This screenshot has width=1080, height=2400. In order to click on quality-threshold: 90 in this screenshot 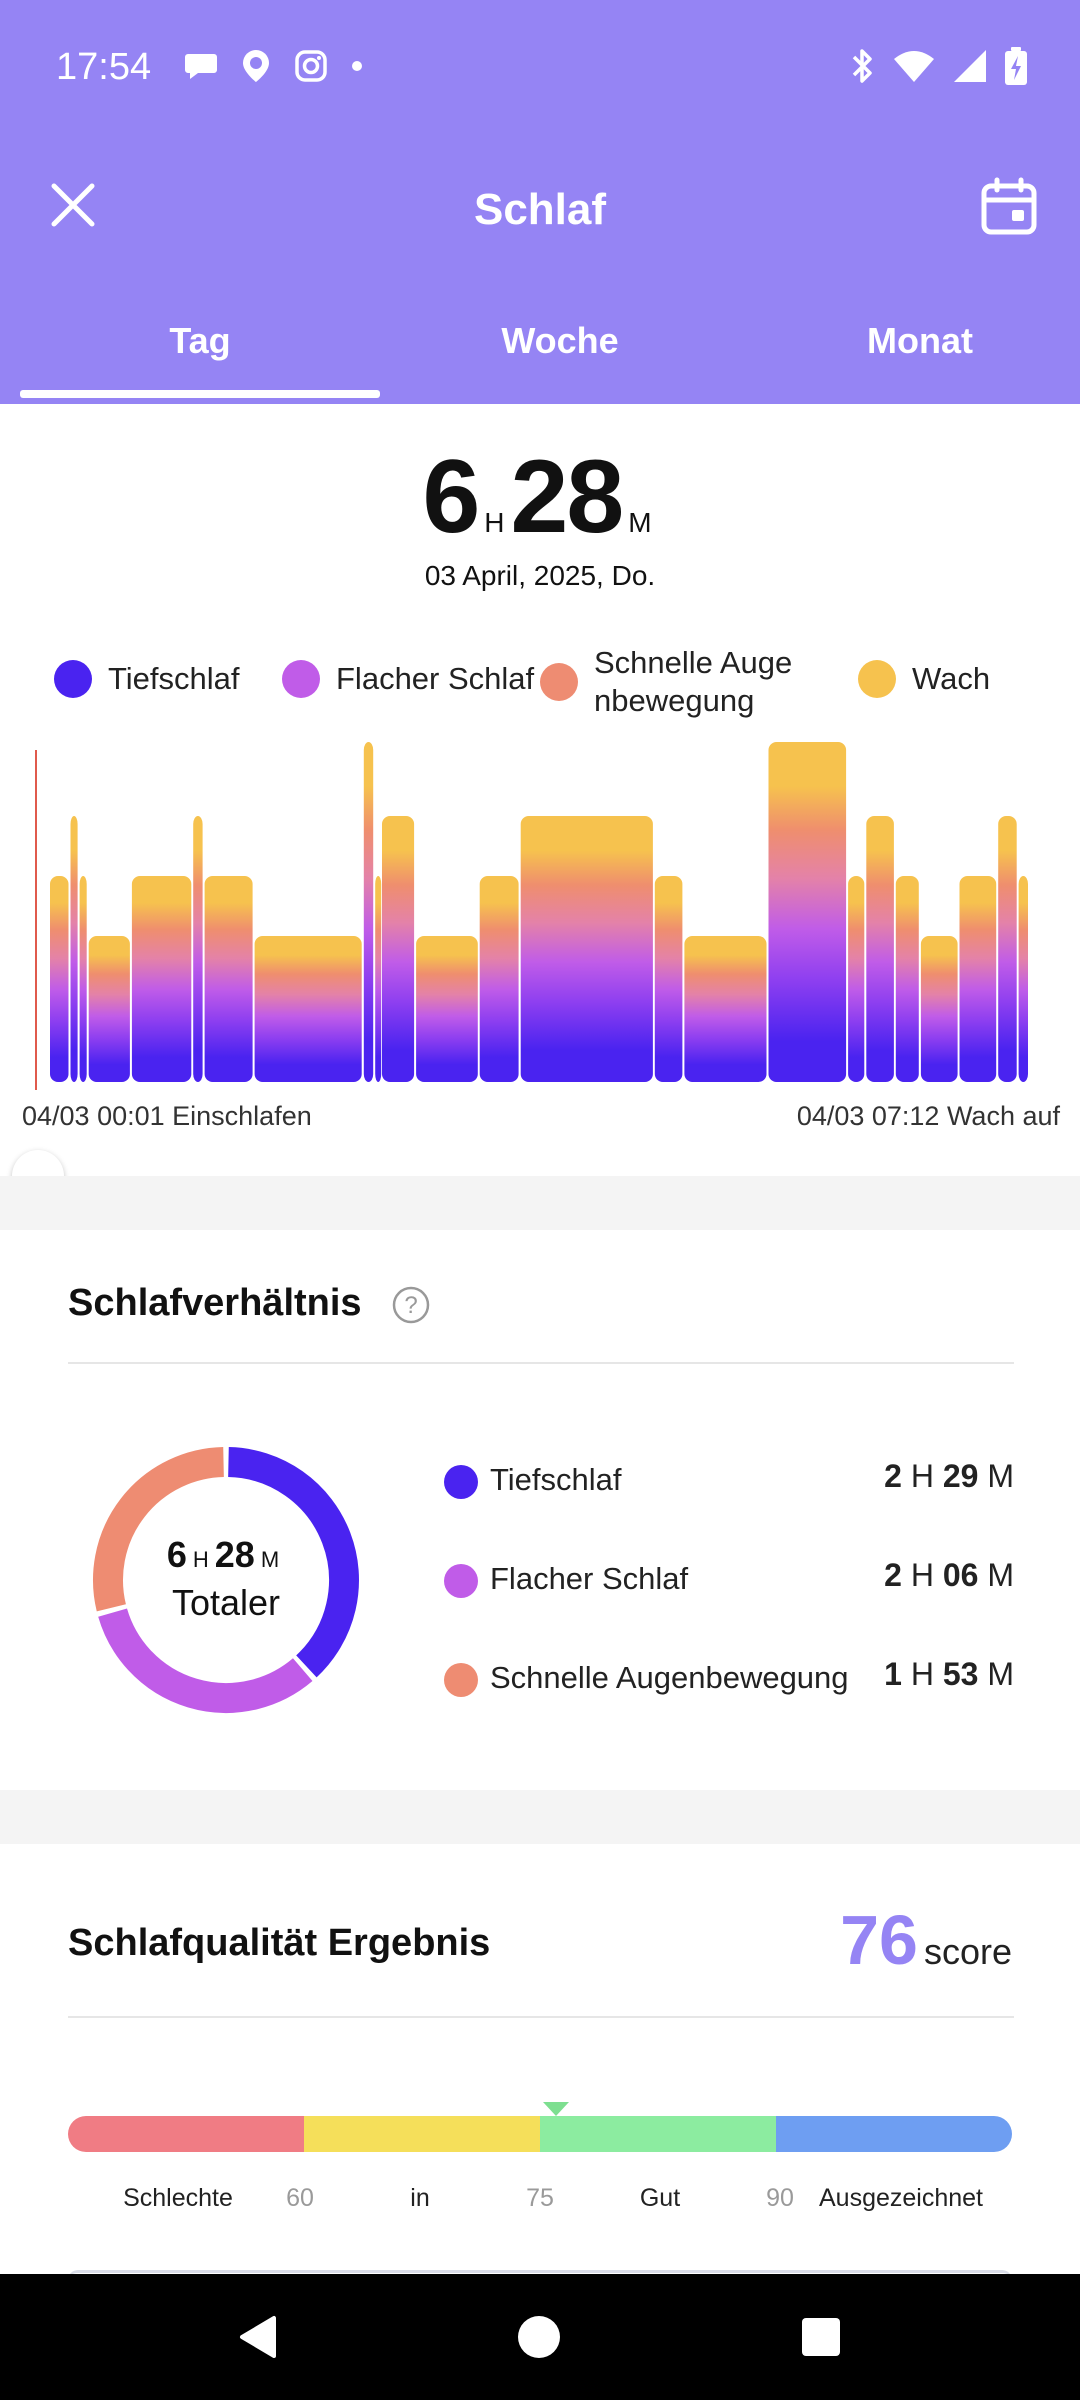, I will do `click(780, 2198)`.